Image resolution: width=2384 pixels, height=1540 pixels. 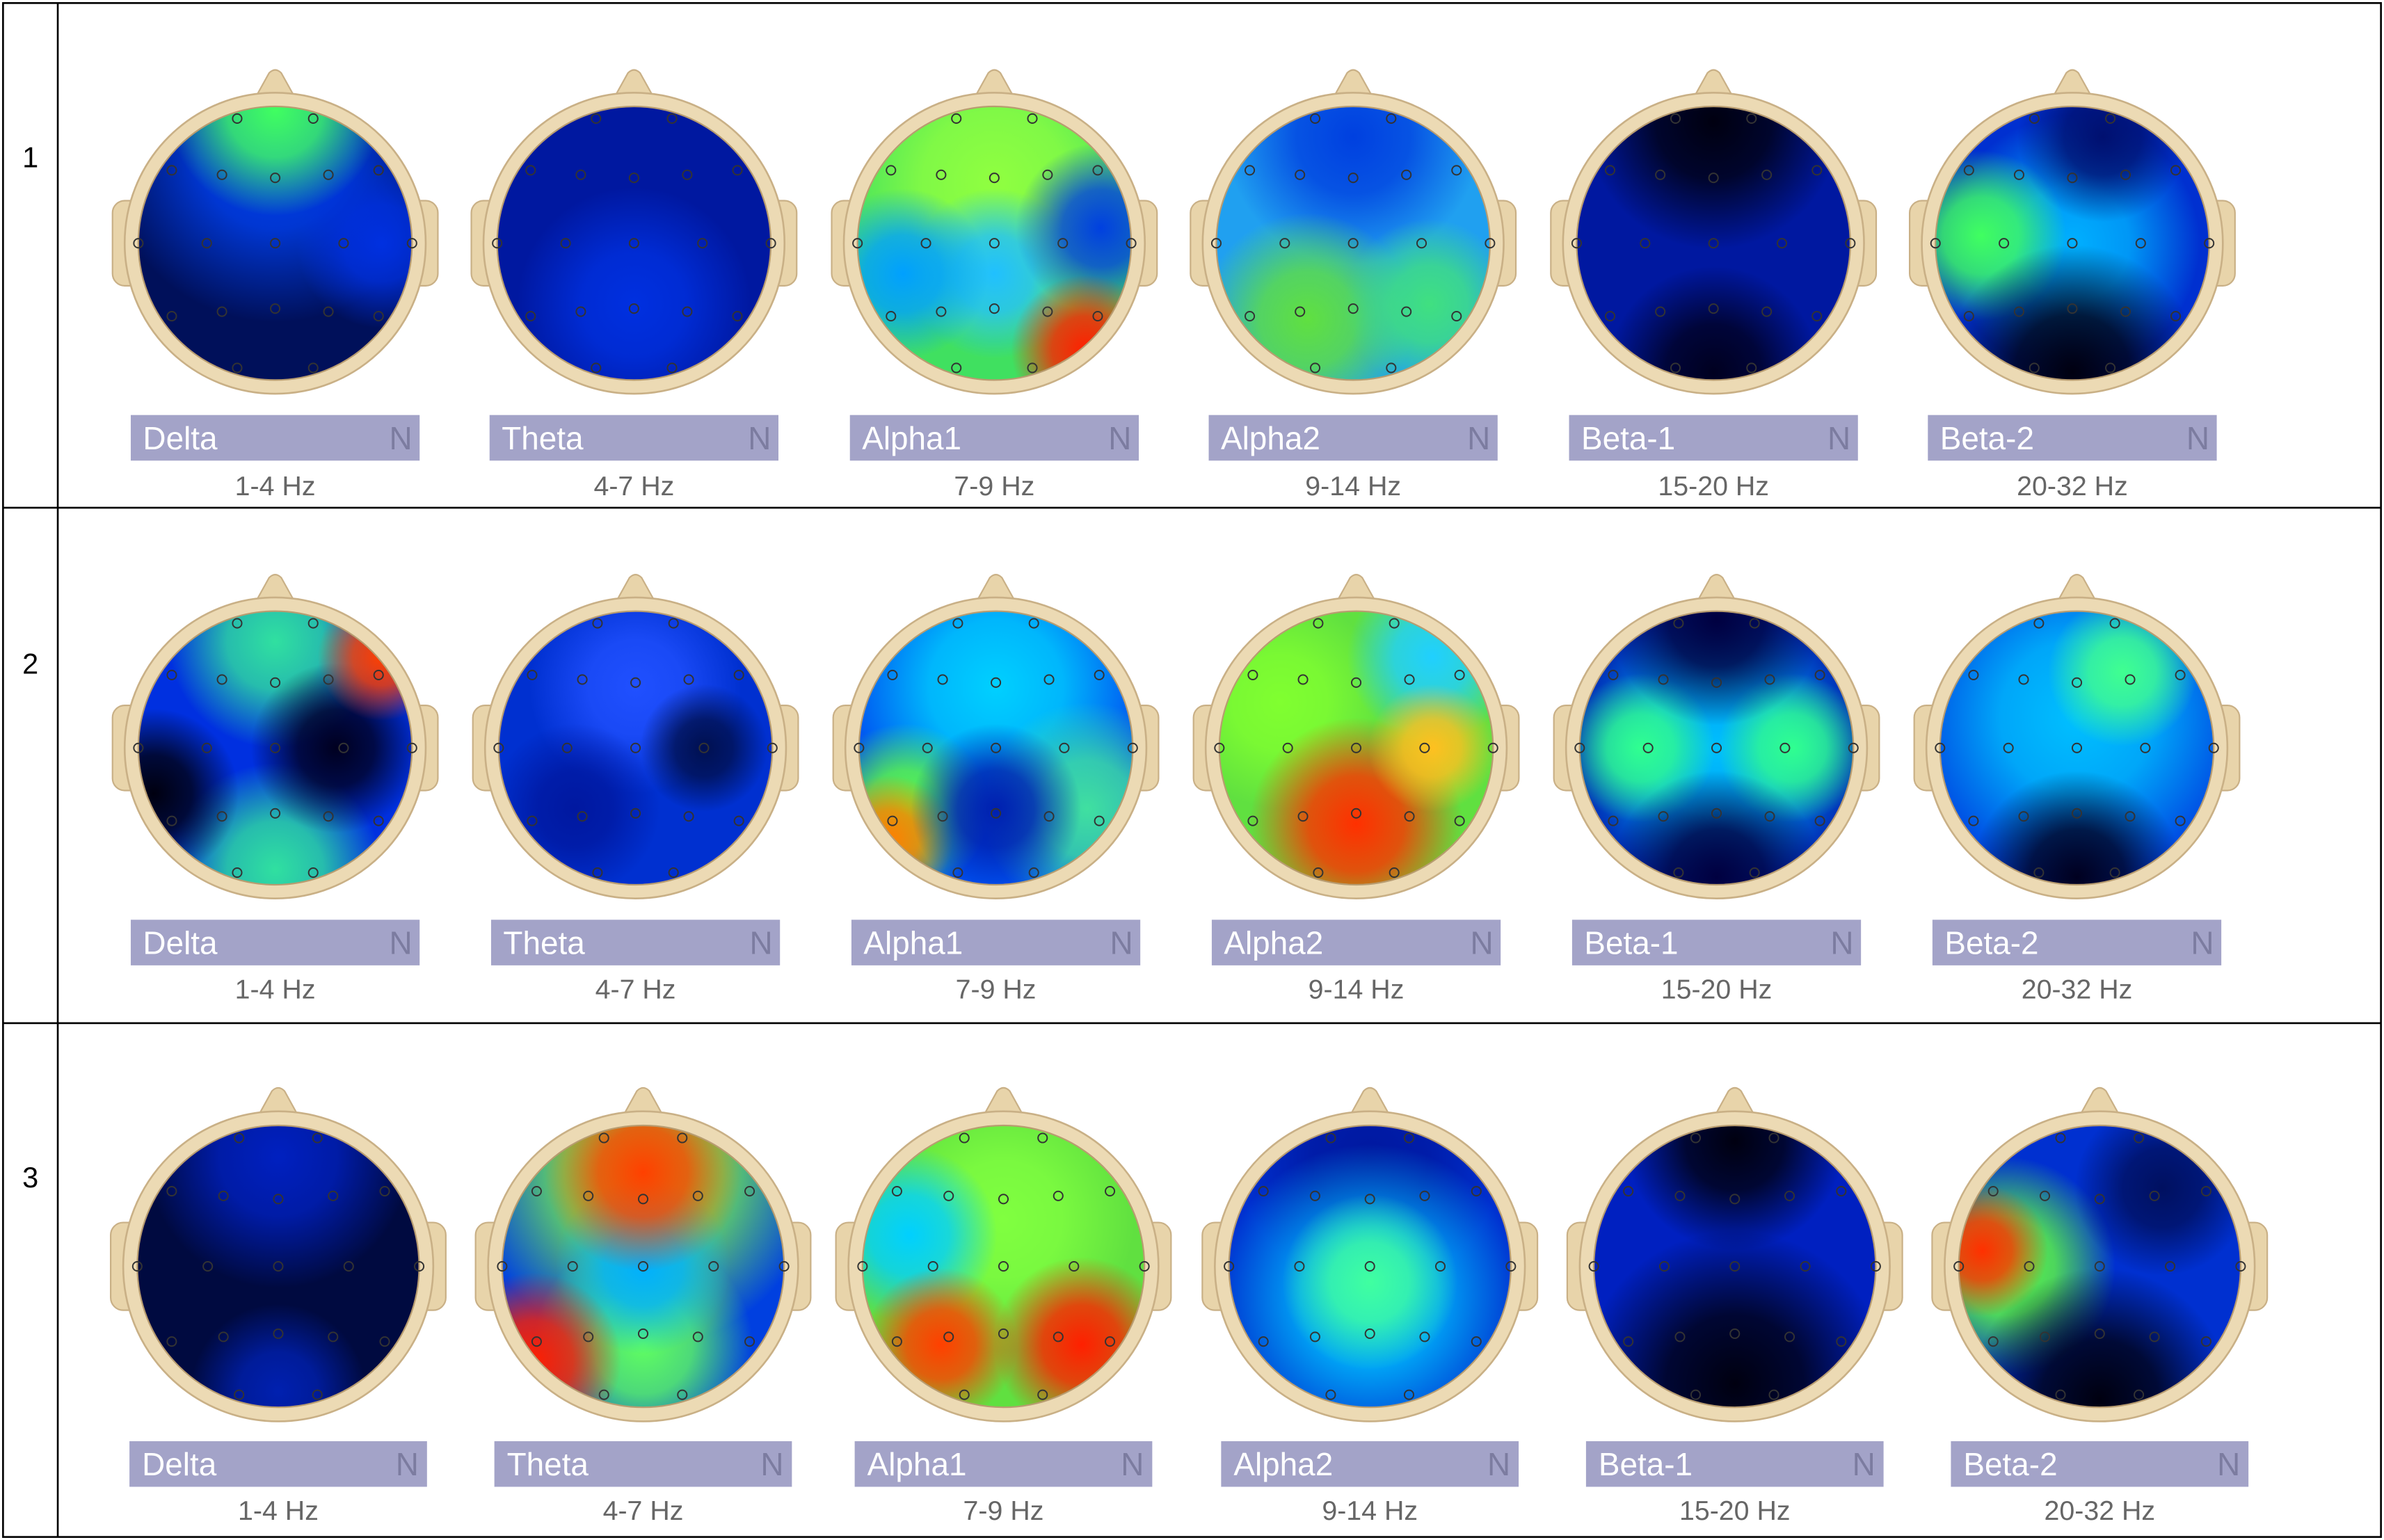 What do you see at coordinates (180, 438) in the screenshot?
I see `band-name: Delta` at bounding box center [180, 438].